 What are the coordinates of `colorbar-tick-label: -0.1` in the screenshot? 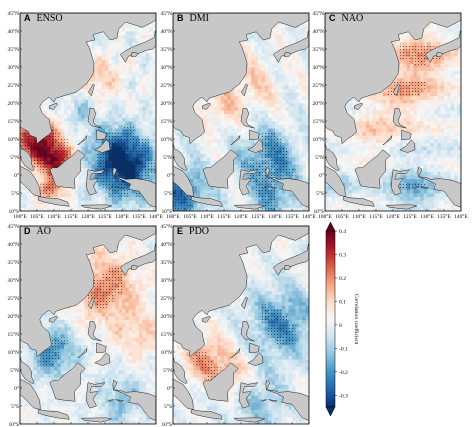 It's located at (343, 349).